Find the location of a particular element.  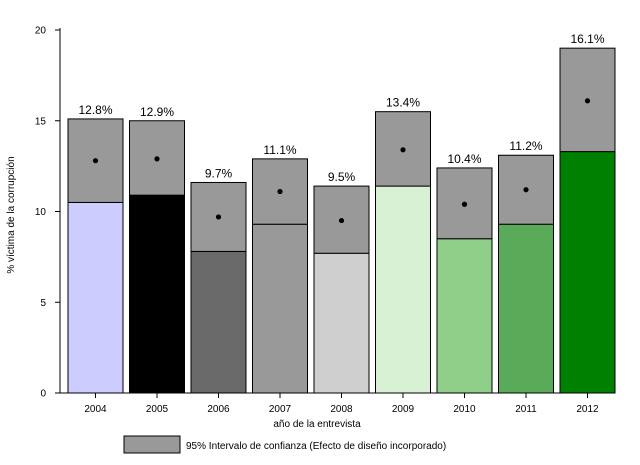

ci-box is located at coordinates (526, 189).